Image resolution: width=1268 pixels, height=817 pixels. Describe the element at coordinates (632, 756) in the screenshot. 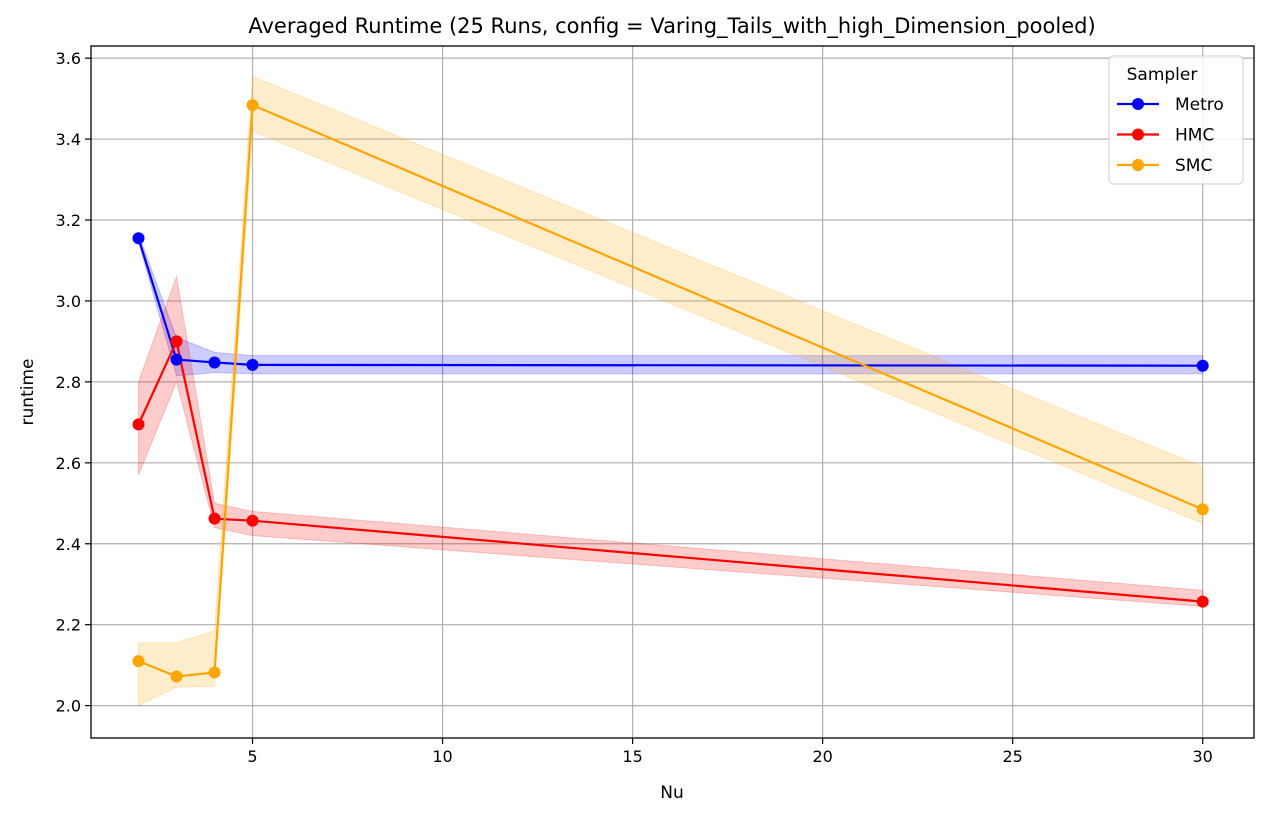

I see `x-tick-label: 15` at that location.